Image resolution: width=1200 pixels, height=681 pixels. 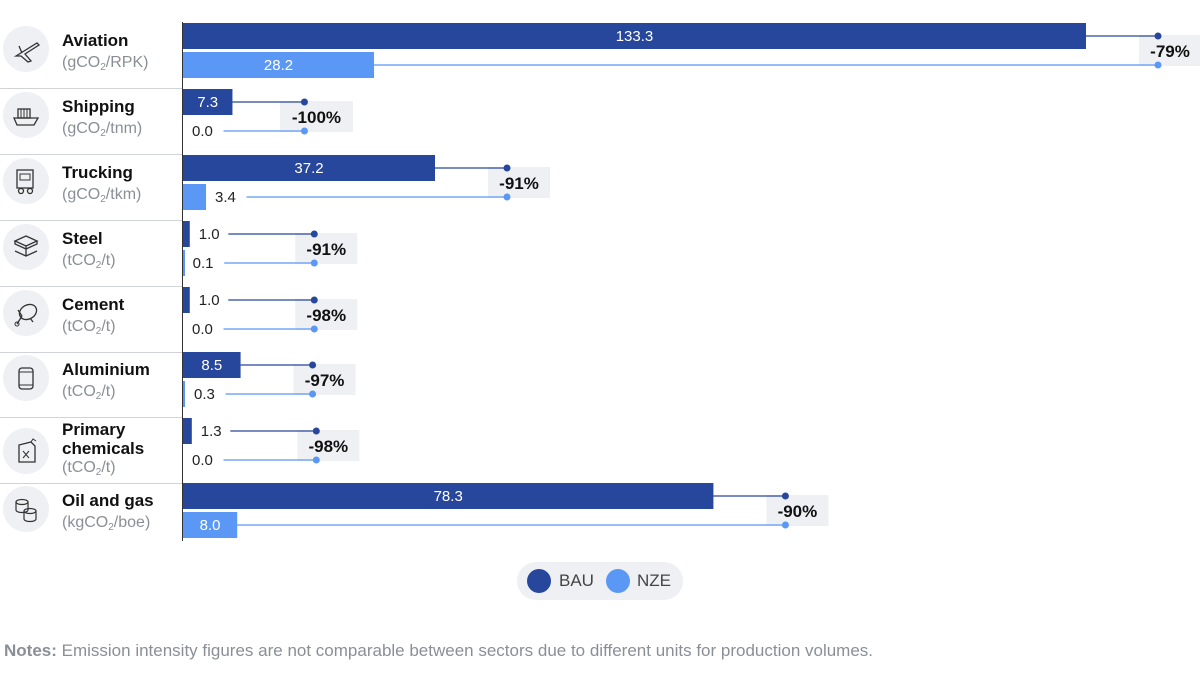 I want to click on truck-icon, so click(x=26, y=180).